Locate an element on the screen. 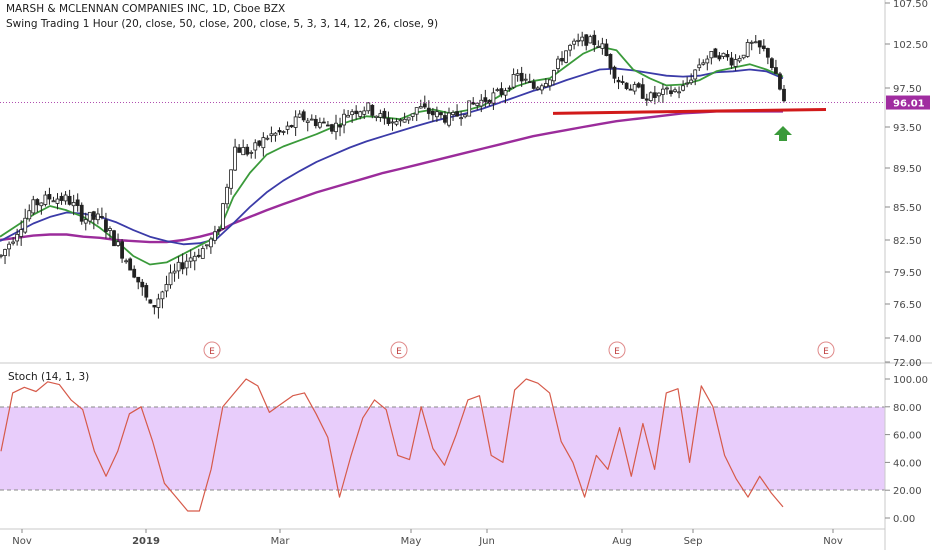 The width and height of the screenshot is (932, 554). price-tick-label: 107.50 is located at coordinates (910, 5).